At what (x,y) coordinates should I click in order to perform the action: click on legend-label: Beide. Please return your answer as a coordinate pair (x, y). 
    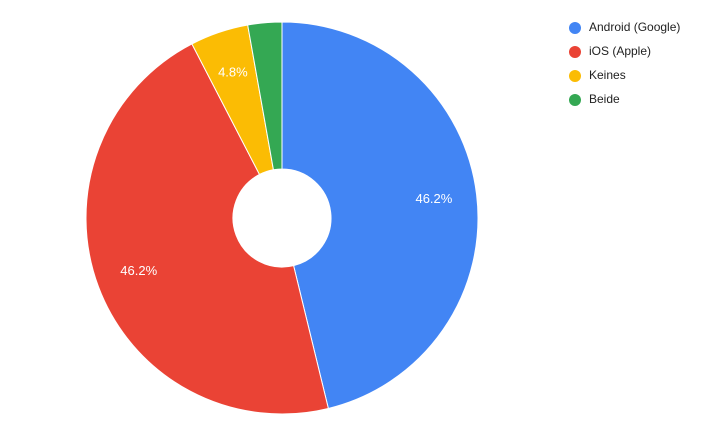
    Looking at the image, I should click on (604, 99).